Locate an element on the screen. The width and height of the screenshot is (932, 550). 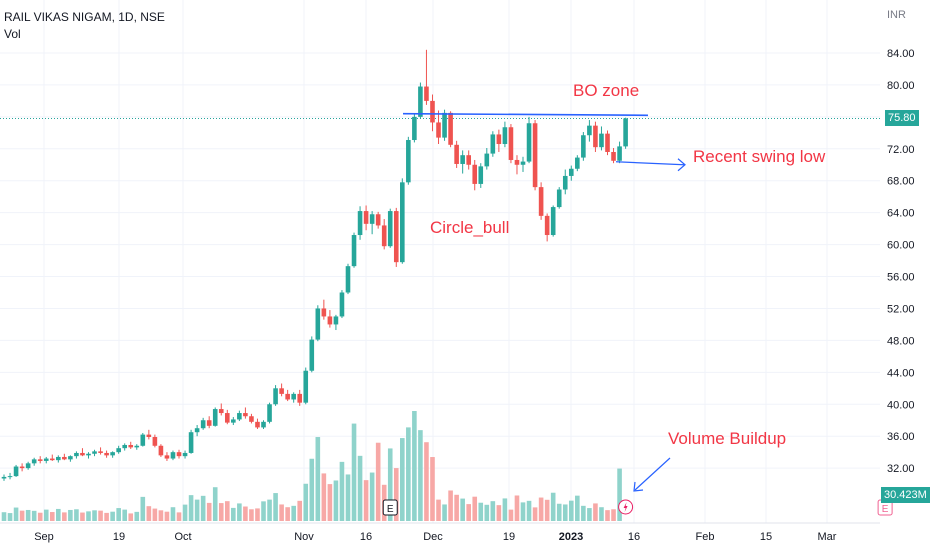
symbol-title: RAIL VIKAS NIGAM, 1D, NSE is located at coordinates (84, 17).